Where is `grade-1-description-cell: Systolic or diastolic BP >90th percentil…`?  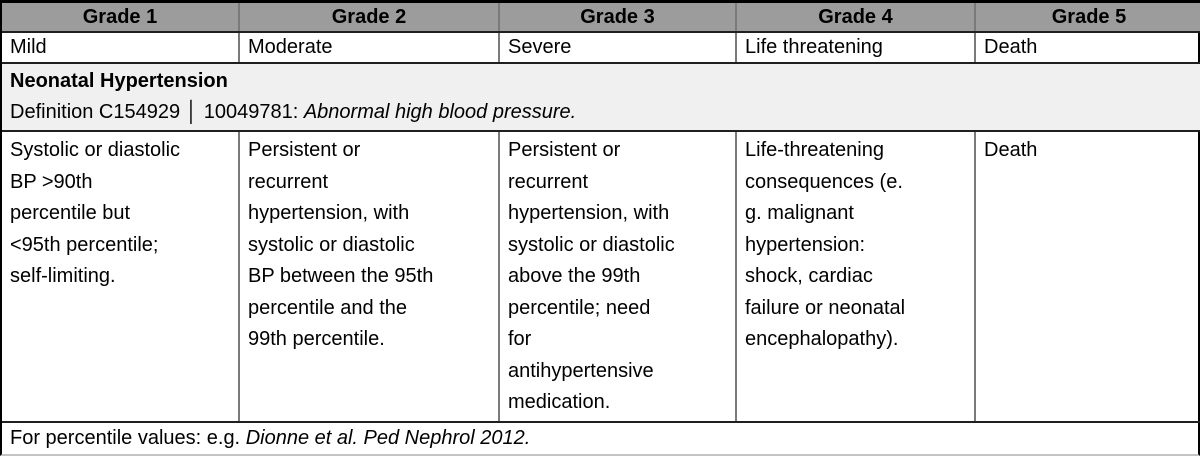 grade-1-description-cell: Systolic or diastolic BP >90th percentil… is located at coordinates (121, 277).